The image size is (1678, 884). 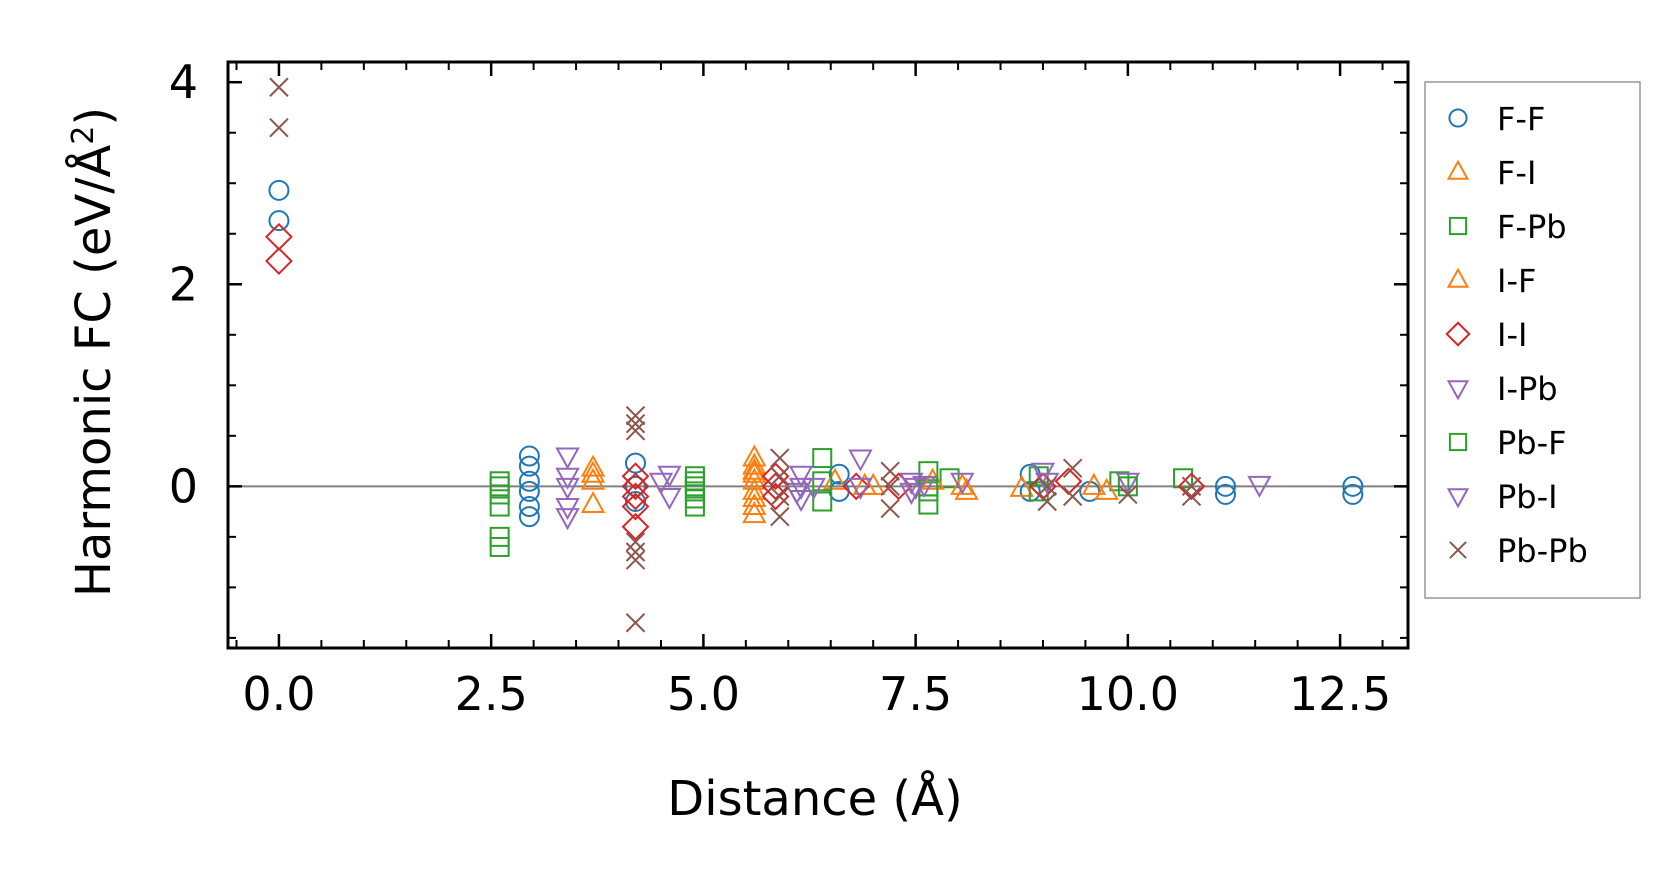 What do you see at coordinates (915, 694) in the screenshot?
I see `x-tick-label: 7.5` at bounding box center [915, 694].